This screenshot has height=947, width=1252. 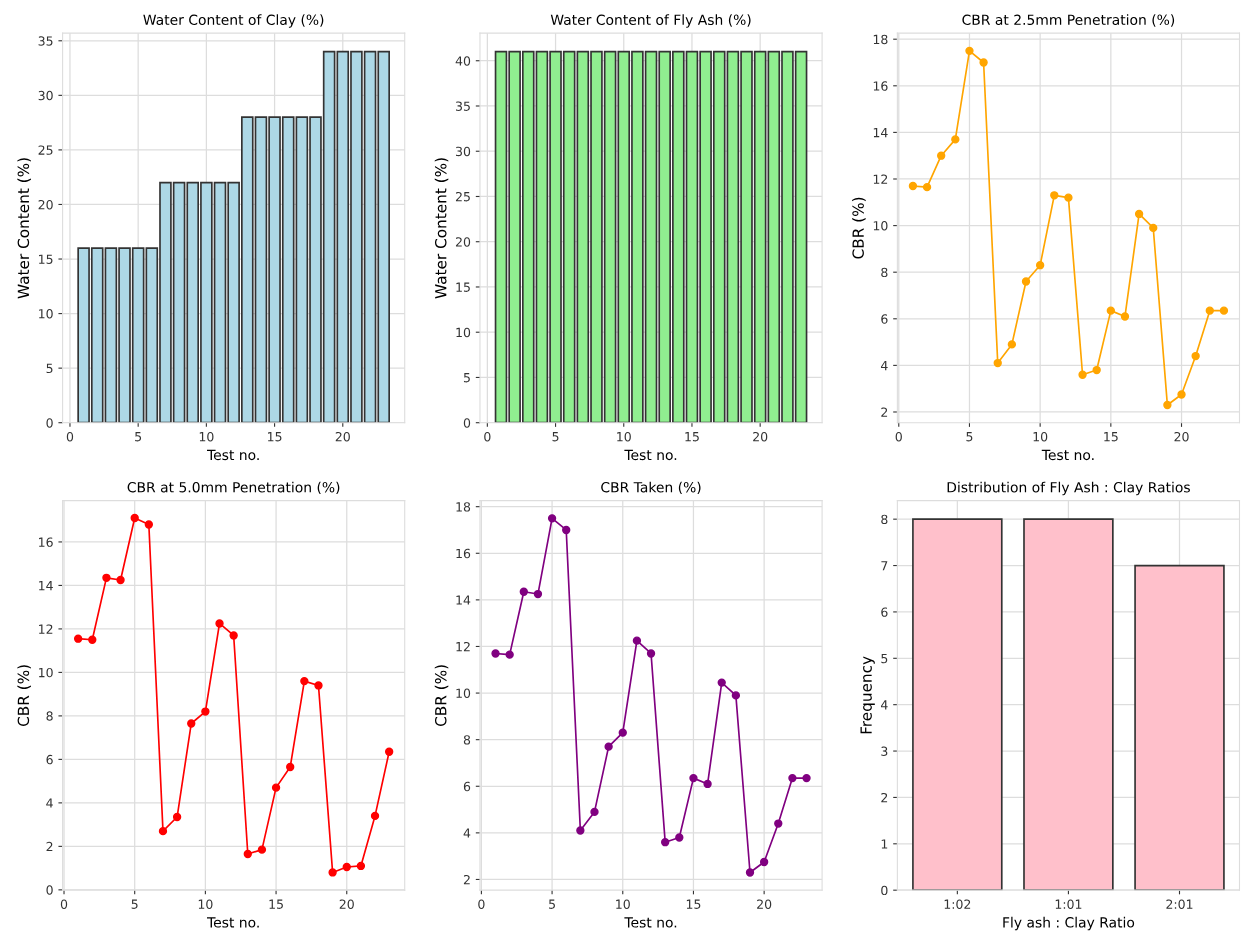 I want to click on x-tick-label: 2:01, so click(x=1179, y=904).